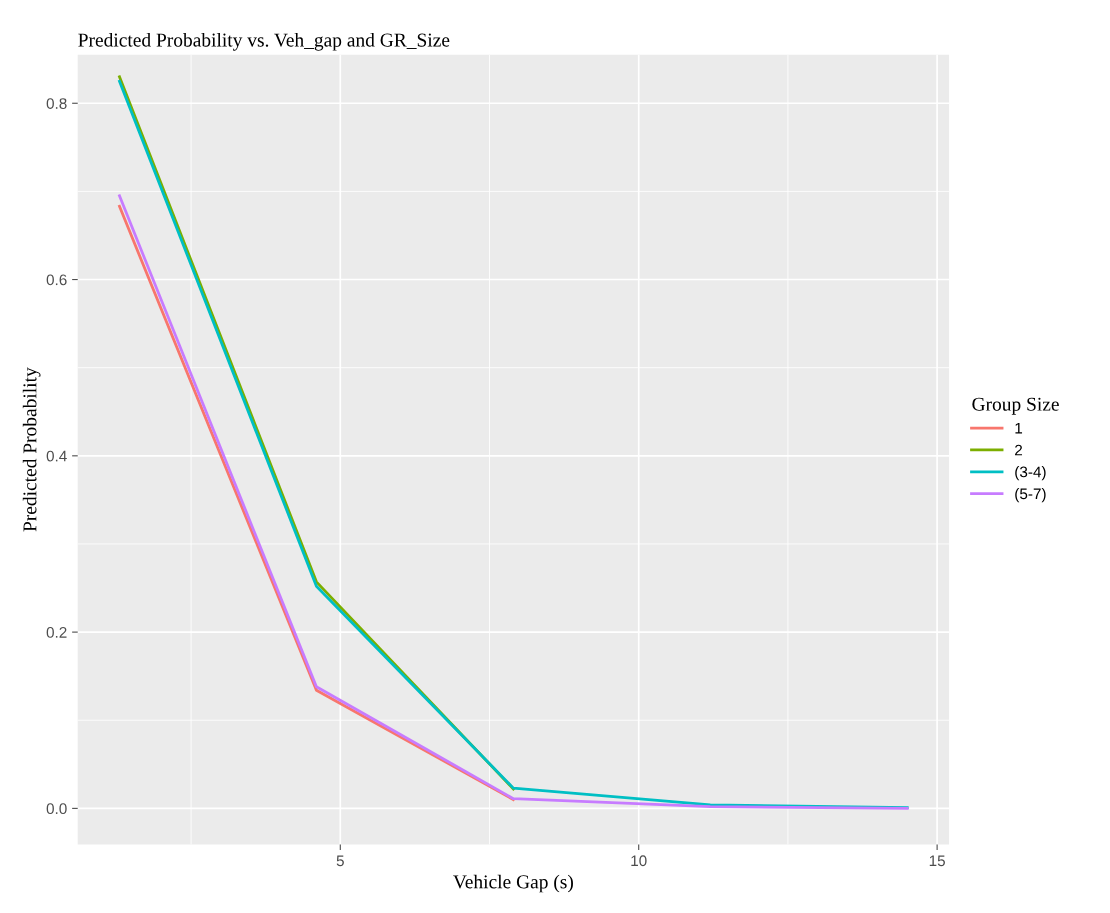 The width and height of the screenshot is (1110, 913). Describe the element at coordinates (56, 809) in the screenshot. I see `y-tick-label: 0.0` at that location.